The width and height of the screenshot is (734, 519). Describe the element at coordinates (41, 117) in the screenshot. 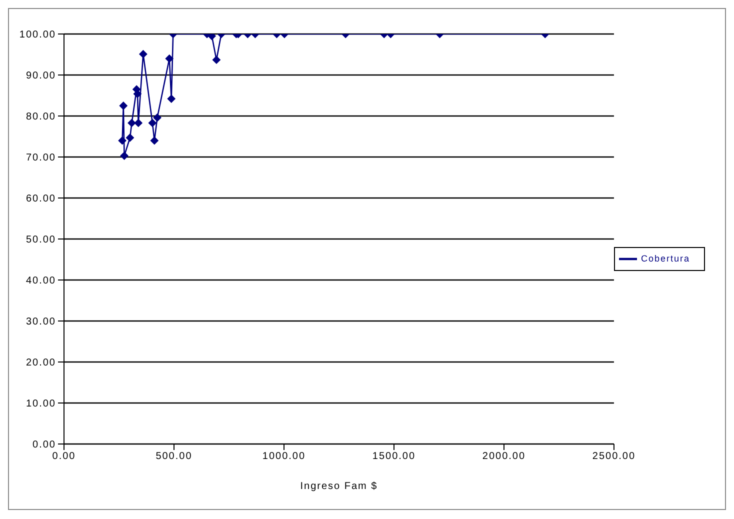

I see `y-tick-label: 80.00` at that location.